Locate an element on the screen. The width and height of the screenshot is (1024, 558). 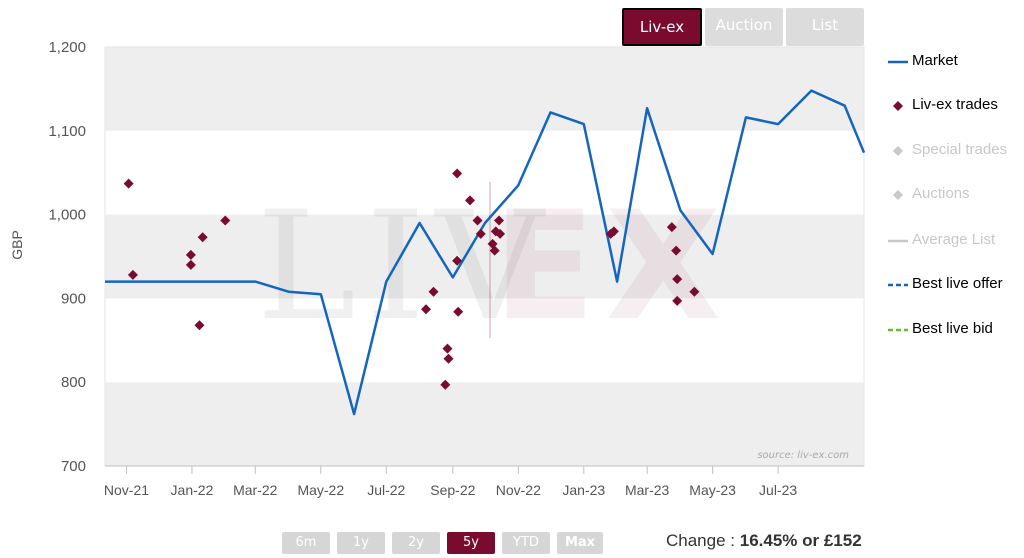
x-tick-label: Sep-22 is located at coordinates (452, 490).